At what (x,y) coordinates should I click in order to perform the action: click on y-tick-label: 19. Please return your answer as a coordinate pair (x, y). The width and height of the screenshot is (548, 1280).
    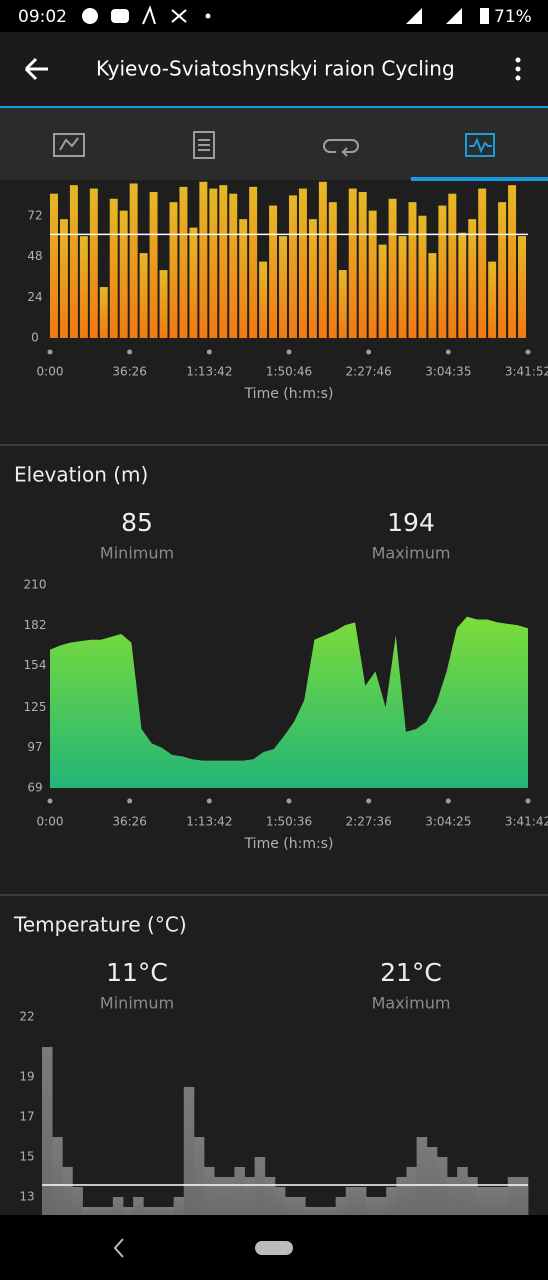
    Looking at the image, I should click on (26, 1077).